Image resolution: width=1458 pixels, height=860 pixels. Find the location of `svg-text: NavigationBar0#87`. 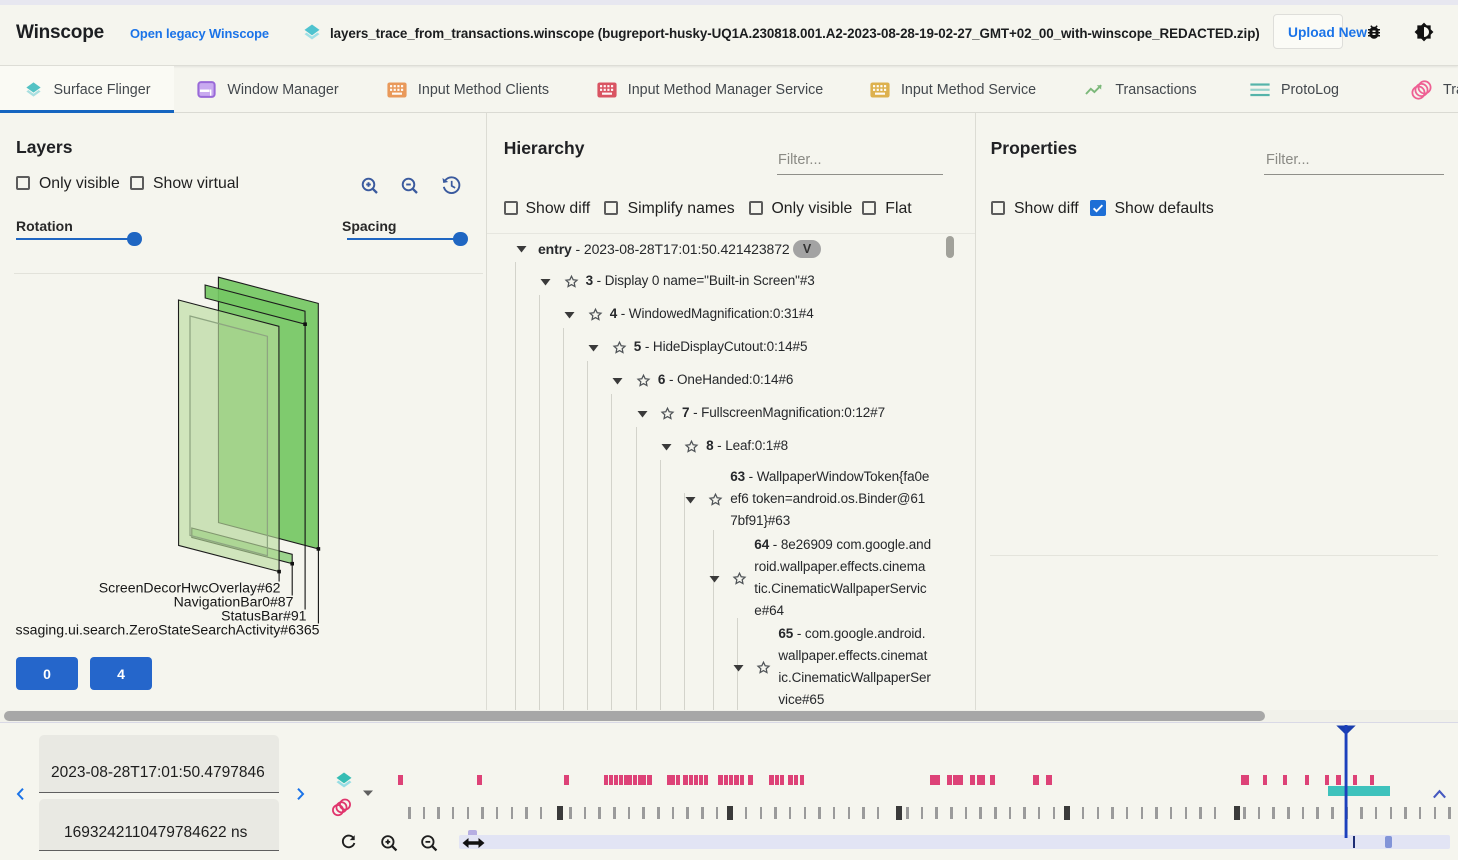

svg-text: NavigationBar0#87 is located at coordinates (234, 602).